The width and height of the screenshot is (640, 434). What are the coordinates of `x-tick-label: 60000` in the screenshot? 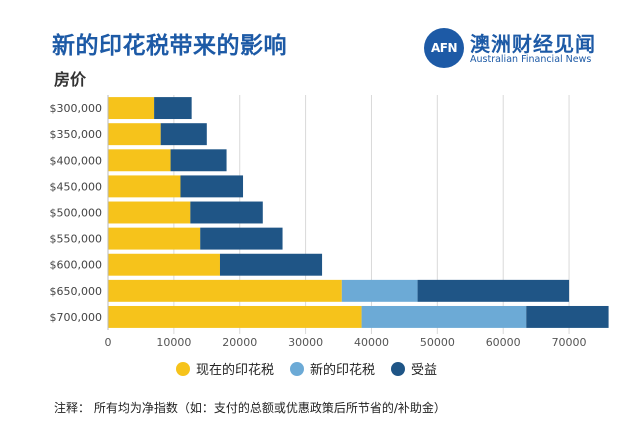 It's located at (503, 342).